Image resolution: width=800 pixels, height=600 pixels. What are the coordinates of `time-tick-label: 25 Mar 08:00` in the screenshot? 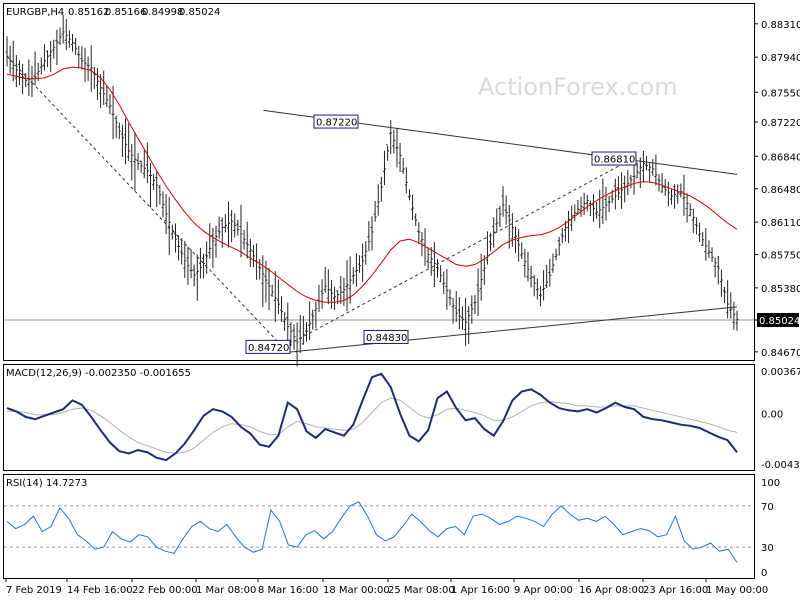 It's located at (421, 590).